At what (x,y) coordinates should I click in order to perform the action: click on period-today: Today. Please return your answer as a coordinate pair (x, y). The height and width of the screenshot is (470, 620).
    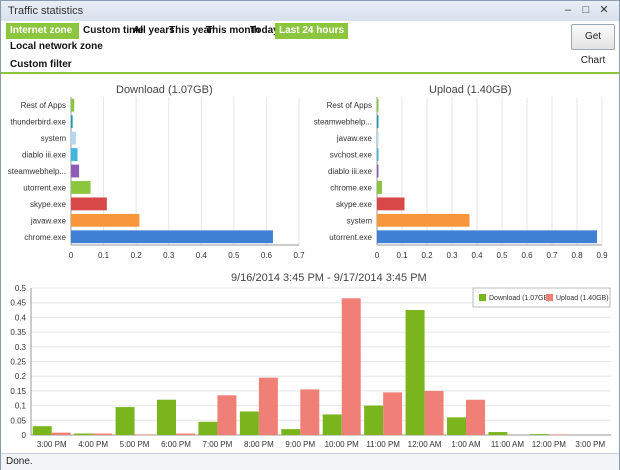
    Looking at the image, I should click on (264, 30).